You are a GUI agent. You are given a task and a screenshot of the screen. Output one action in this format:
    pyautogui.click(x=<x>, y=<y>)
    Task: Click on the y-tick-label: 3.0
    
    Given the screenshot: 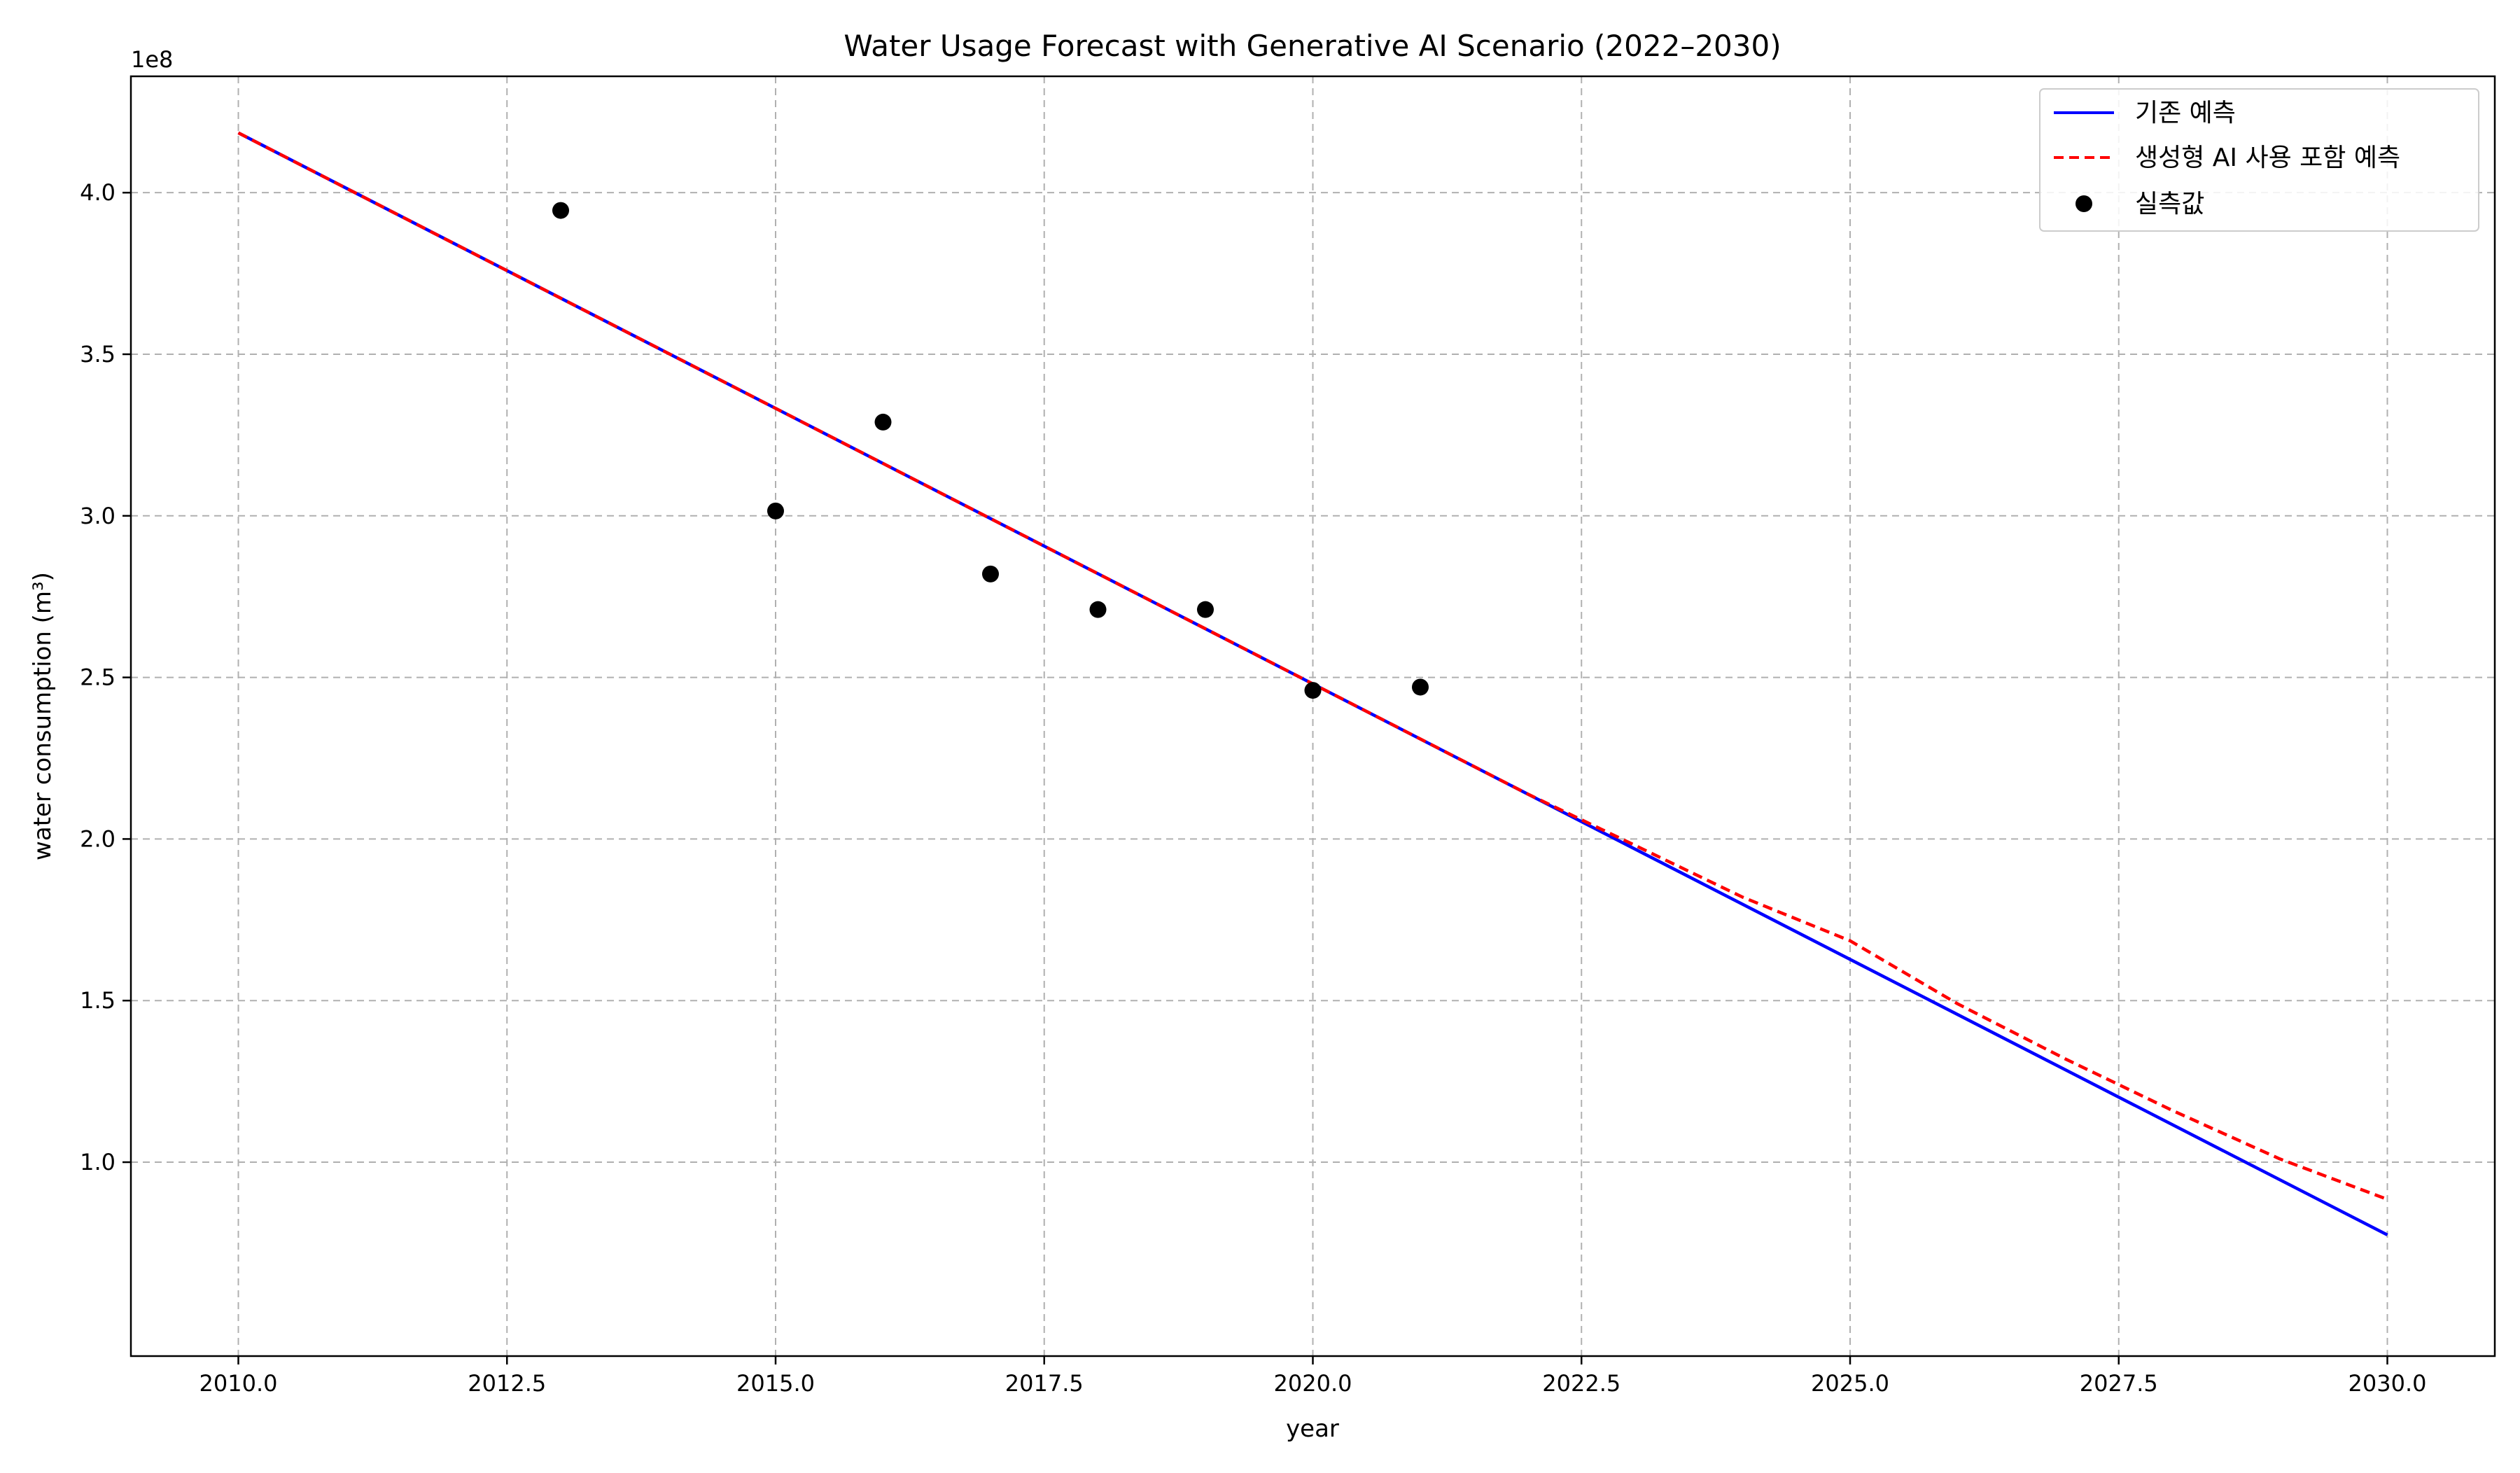 What is the action you would take?
    pyautogui.click(x=97, y=516)
    